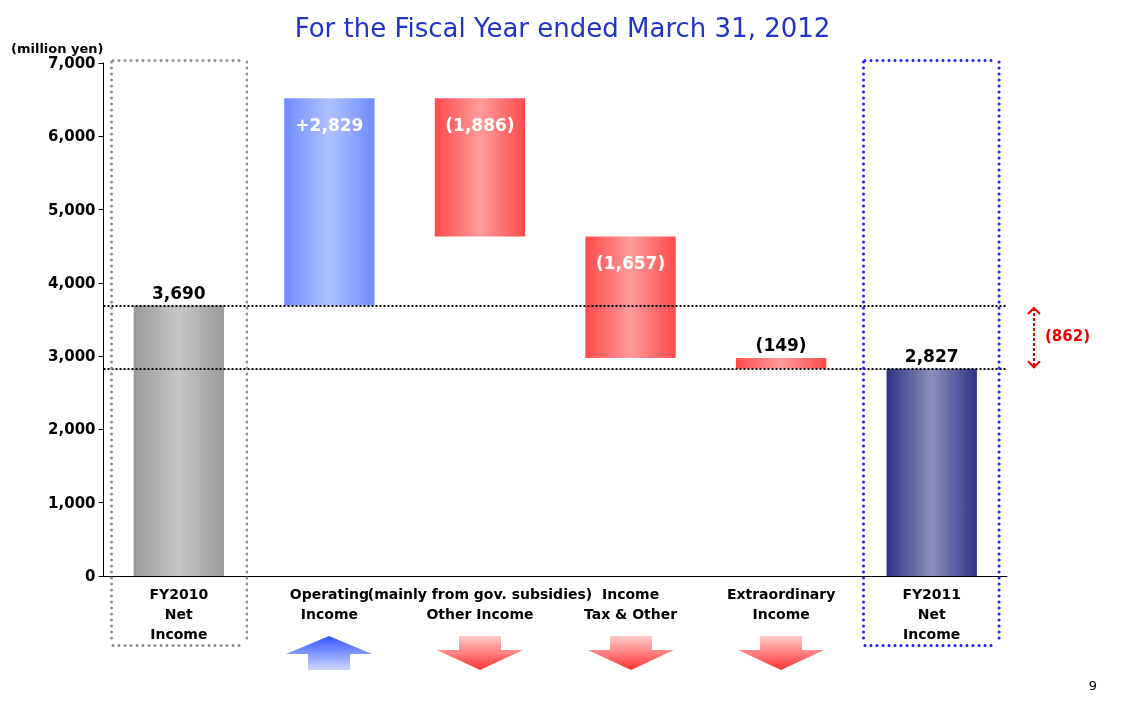  I want to click on y-tick-label: 7,000, so click(72, 63).